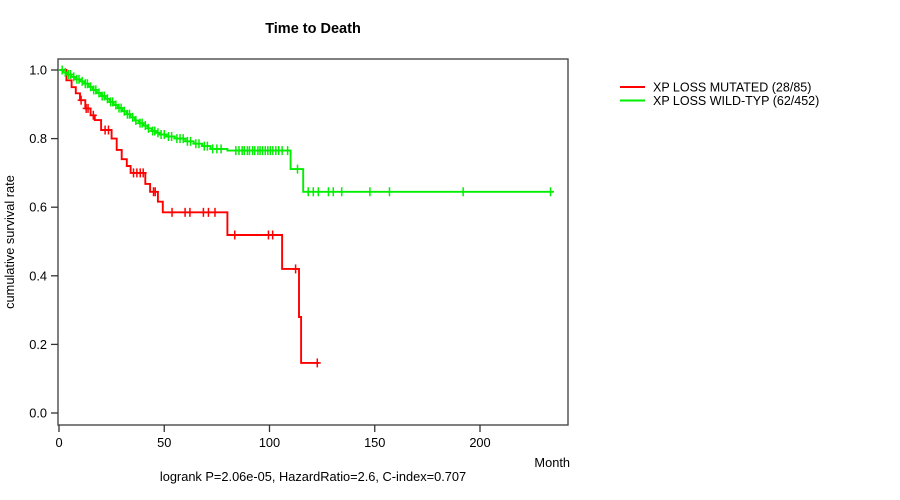 This screenshot has height=500, width=900. I want to click on y-tick-label: 0.8, so click(38, 138).